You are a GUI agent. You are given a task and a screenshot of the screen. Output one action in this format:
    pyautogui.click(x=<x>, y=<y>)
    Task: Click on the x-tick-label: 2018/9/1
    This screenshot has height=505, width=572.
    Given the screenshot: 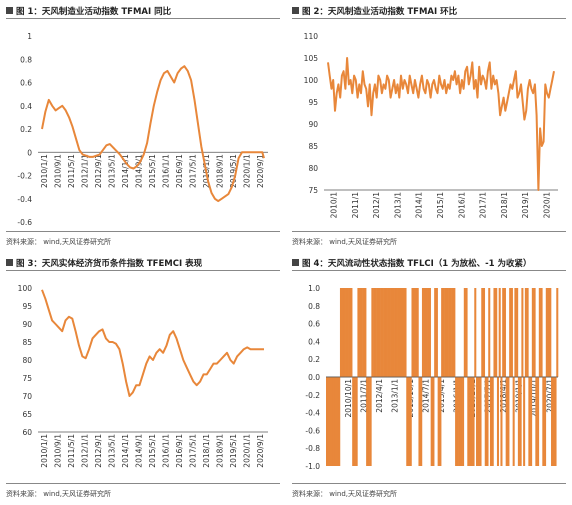 What is the action you would take?
    pyautogui.click(x=220, y=451)
    